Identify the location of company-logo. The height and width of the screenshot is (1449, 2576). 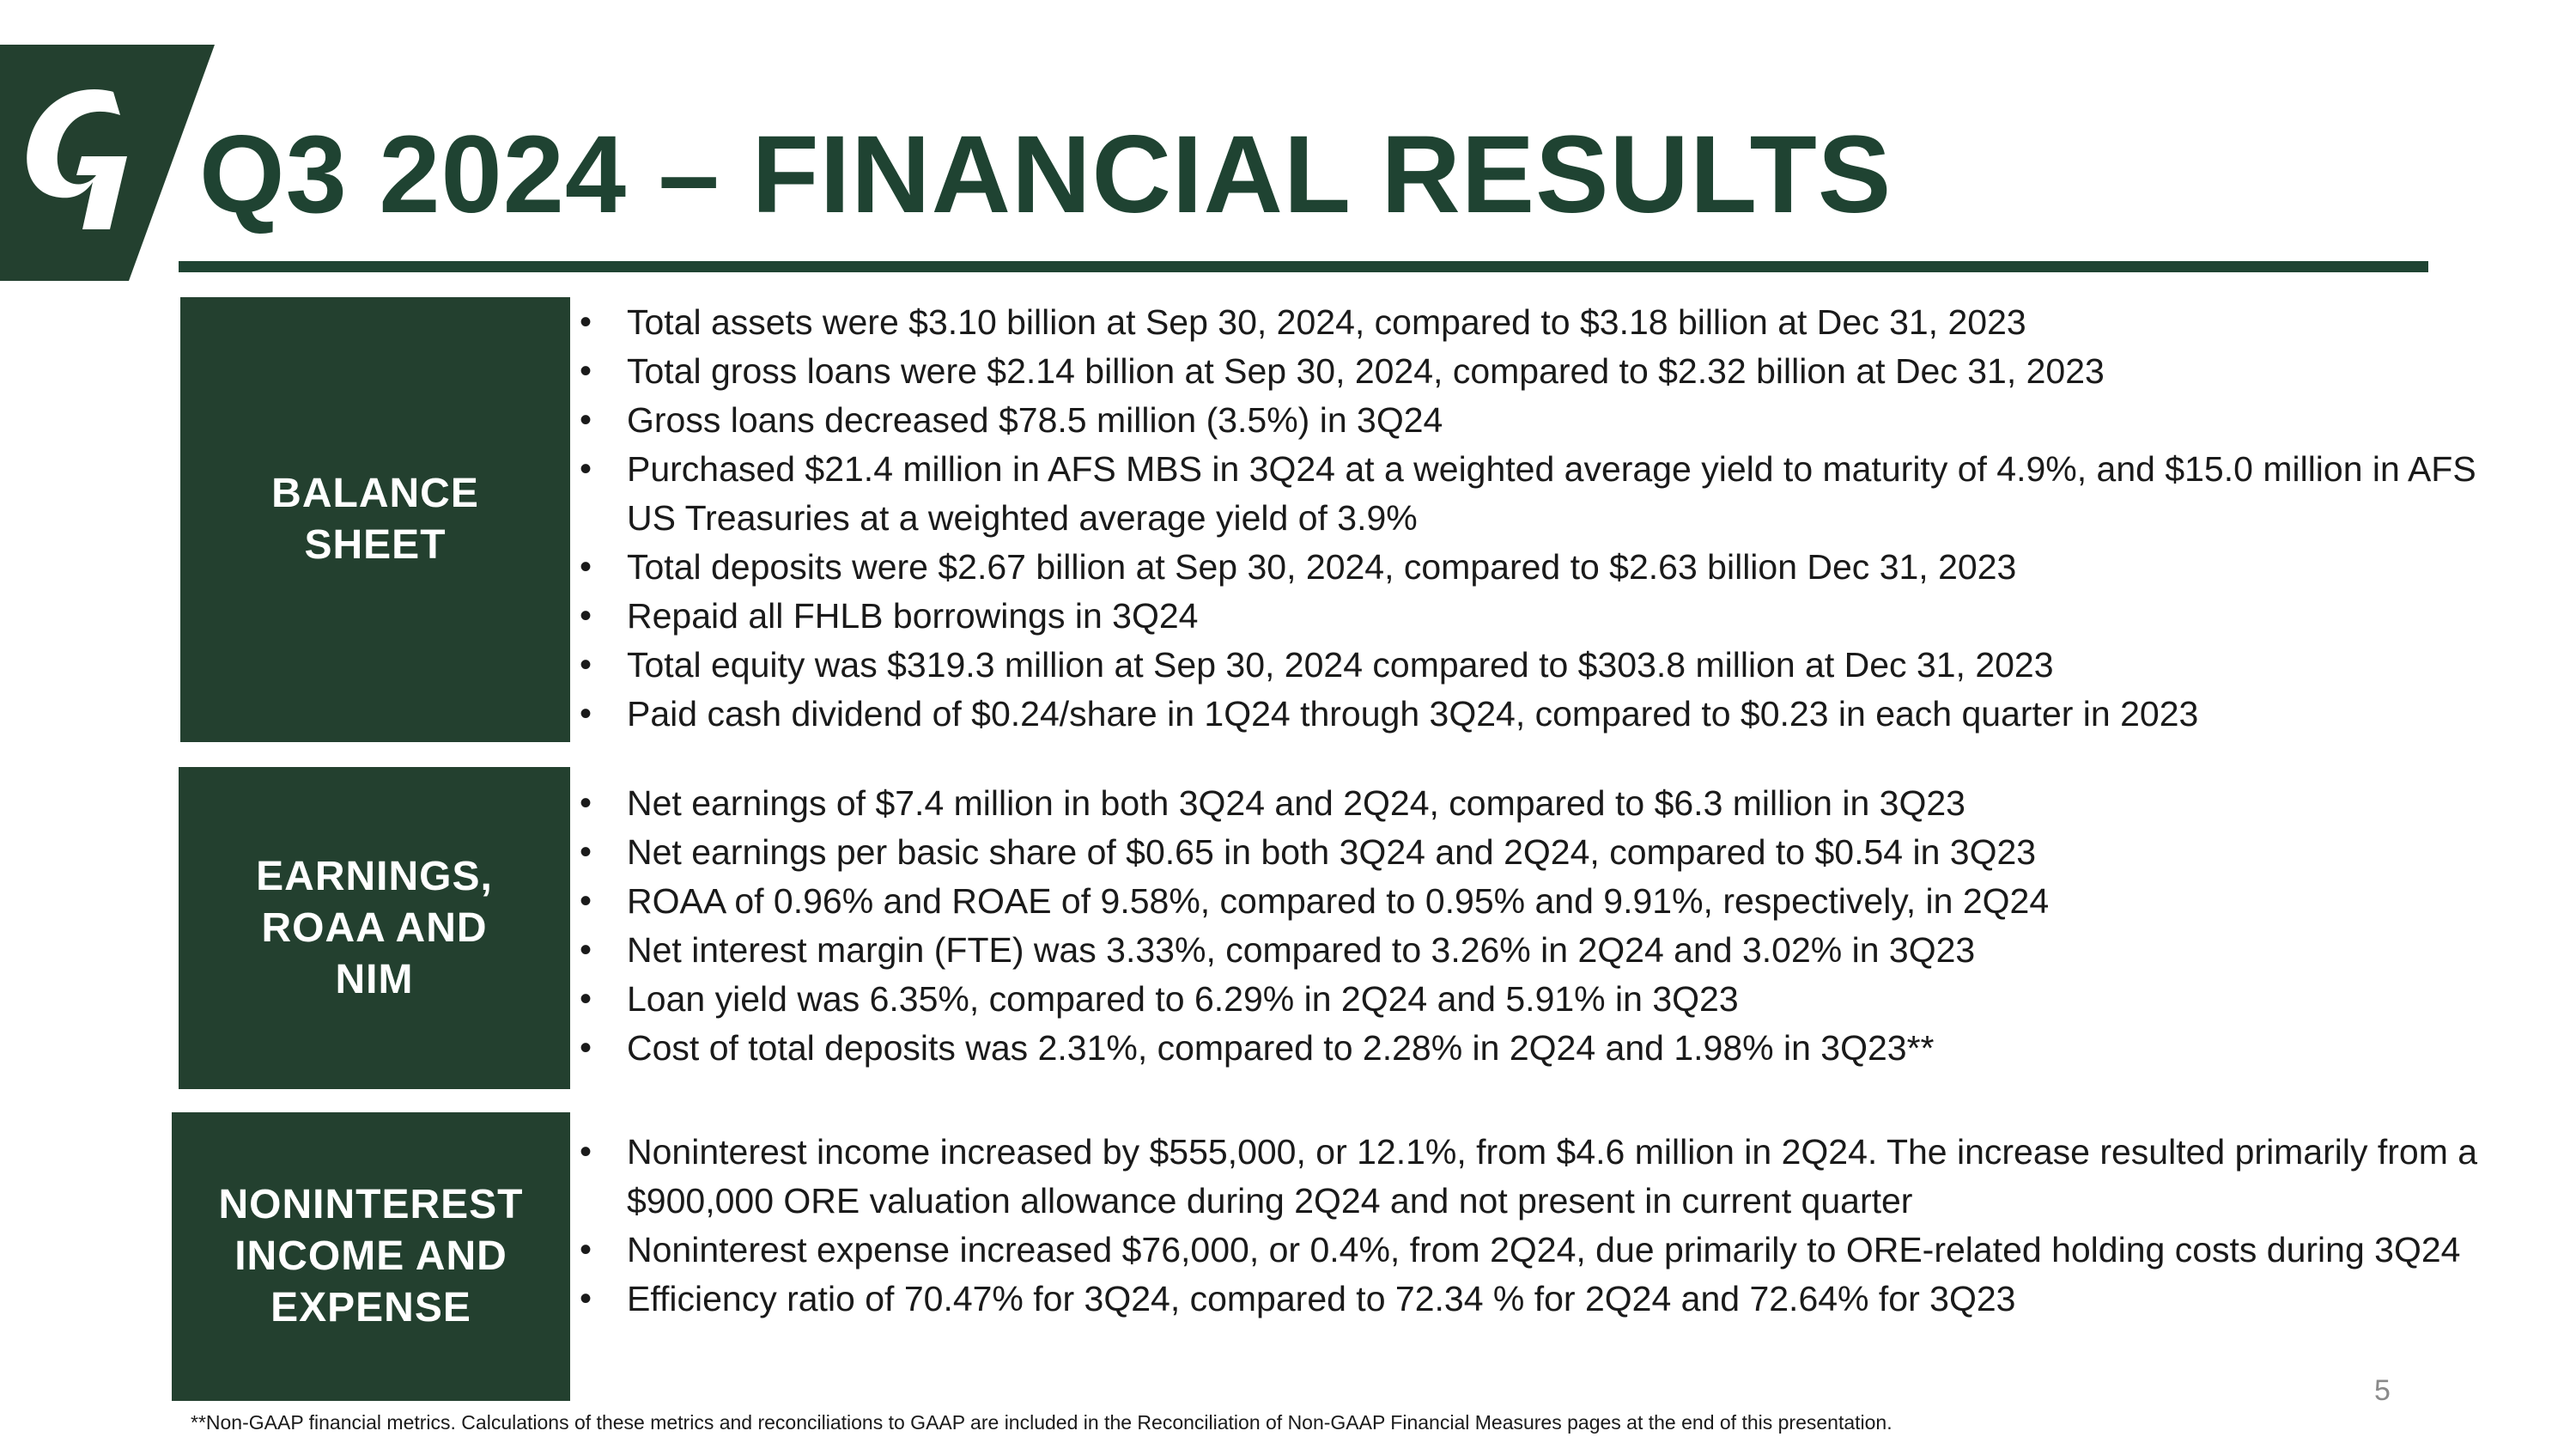
(107, 163).